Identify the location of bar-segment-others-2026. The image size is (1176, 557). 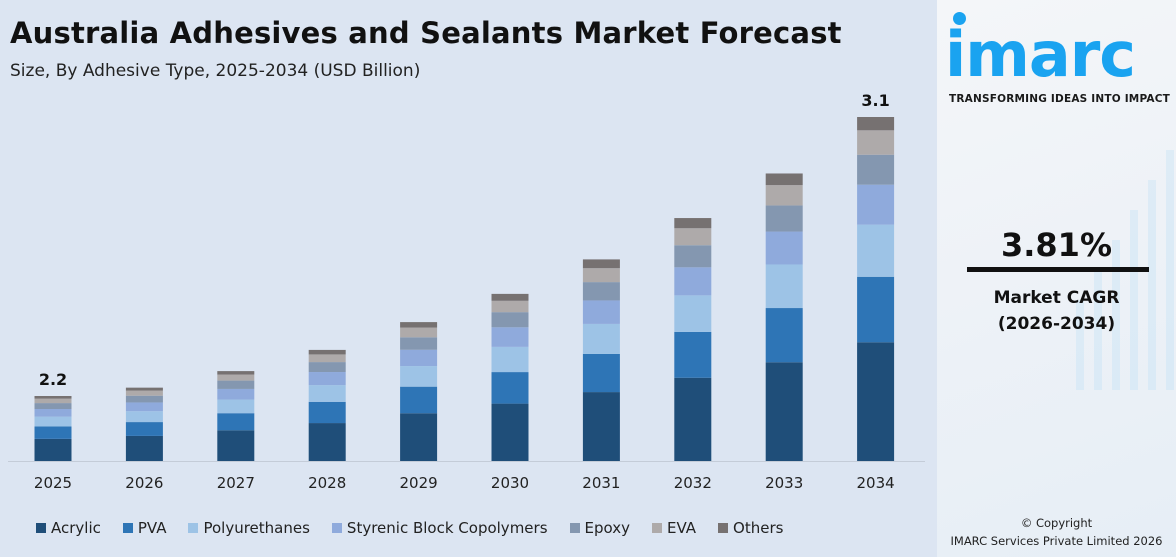
(144, 389).